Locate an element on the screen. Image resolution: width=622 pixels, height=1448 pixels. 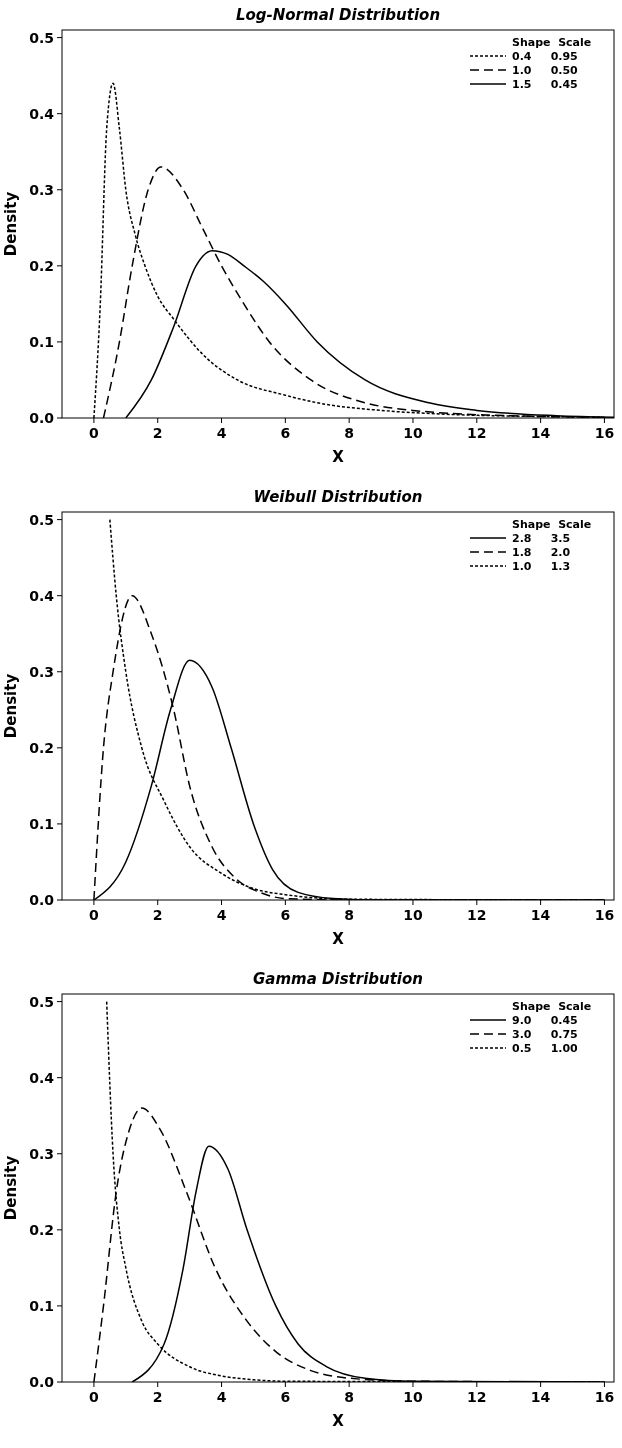
legend-label: 0.4 0.95 is located at coordinates (545, 56).